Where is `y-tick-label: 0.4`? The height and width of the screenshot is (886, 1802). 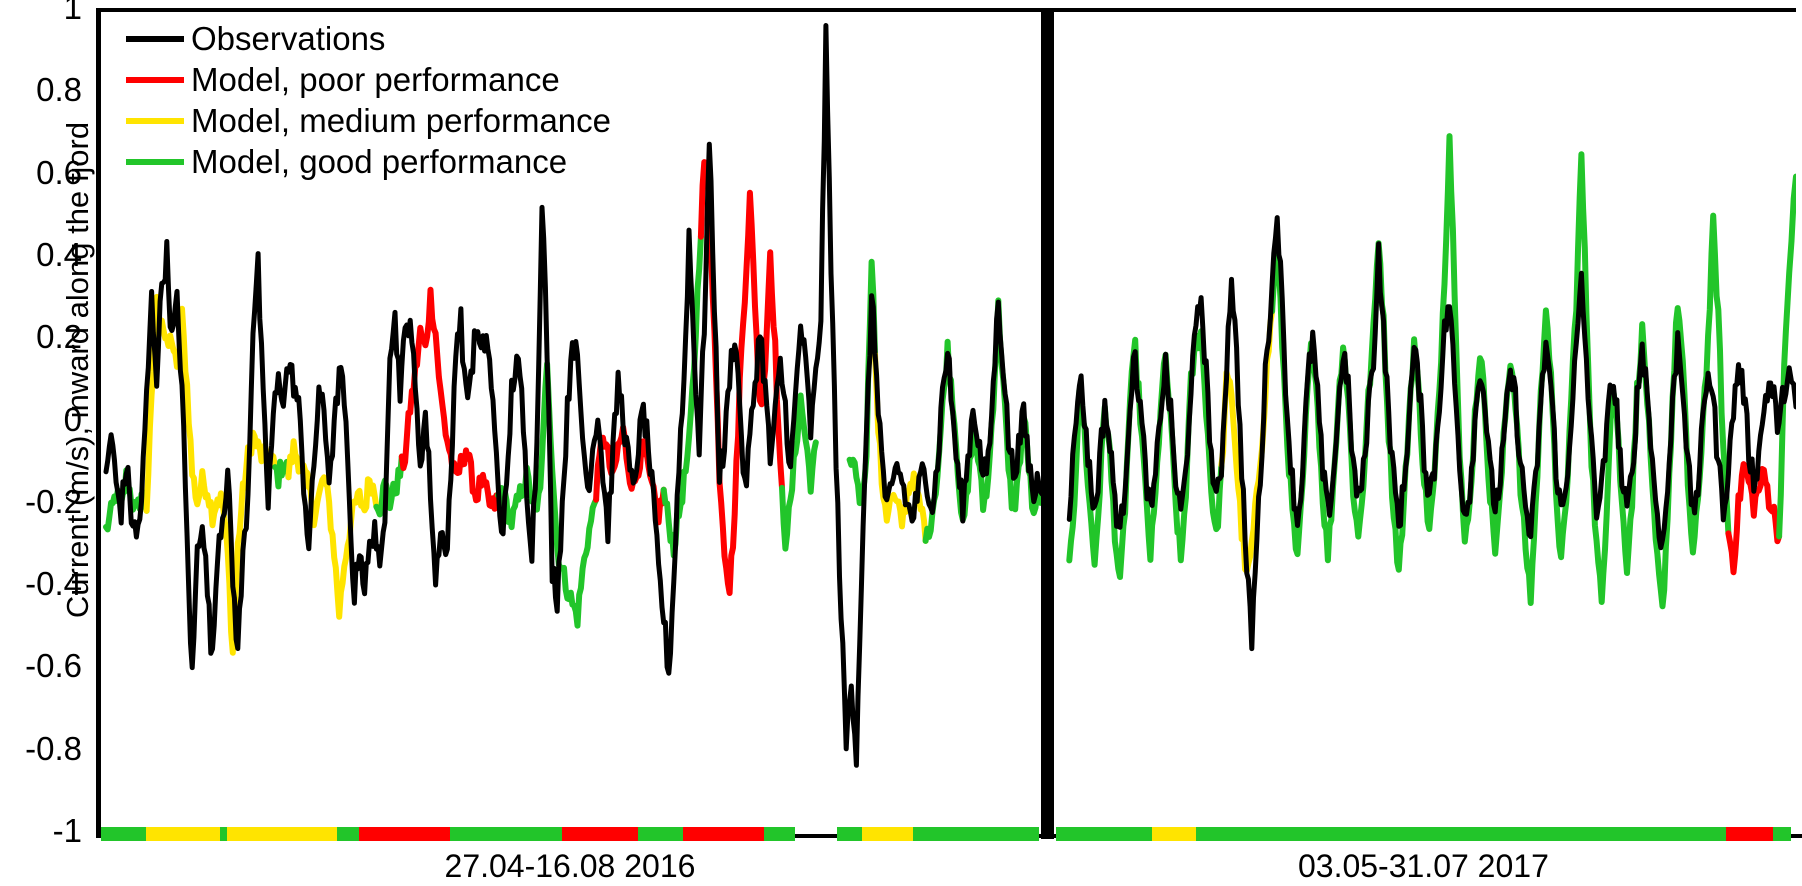 y-tick-label: 0.4 is located at coordinates (59, 254).